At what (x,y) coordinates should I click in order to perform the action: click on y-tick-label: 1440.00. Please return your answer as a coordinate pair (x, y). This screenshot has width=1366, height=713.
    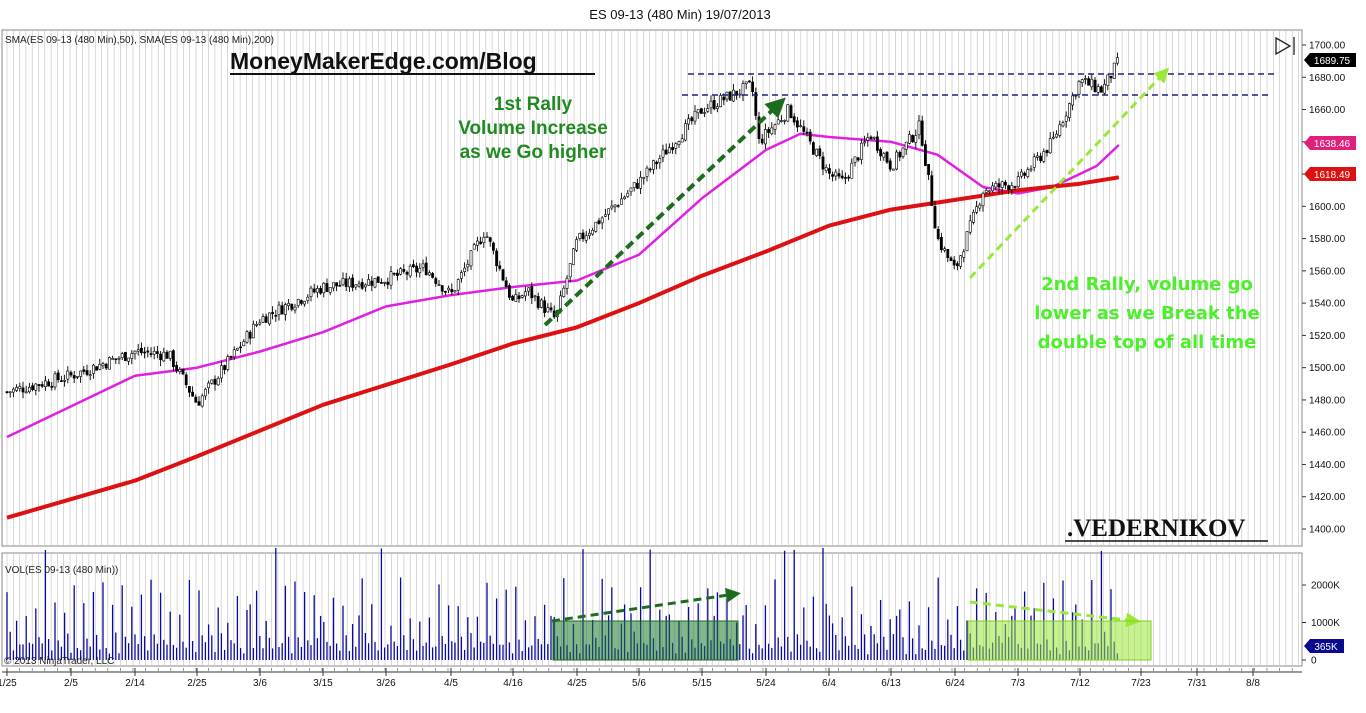
    Looking at the image, I should click on (1327, 465).